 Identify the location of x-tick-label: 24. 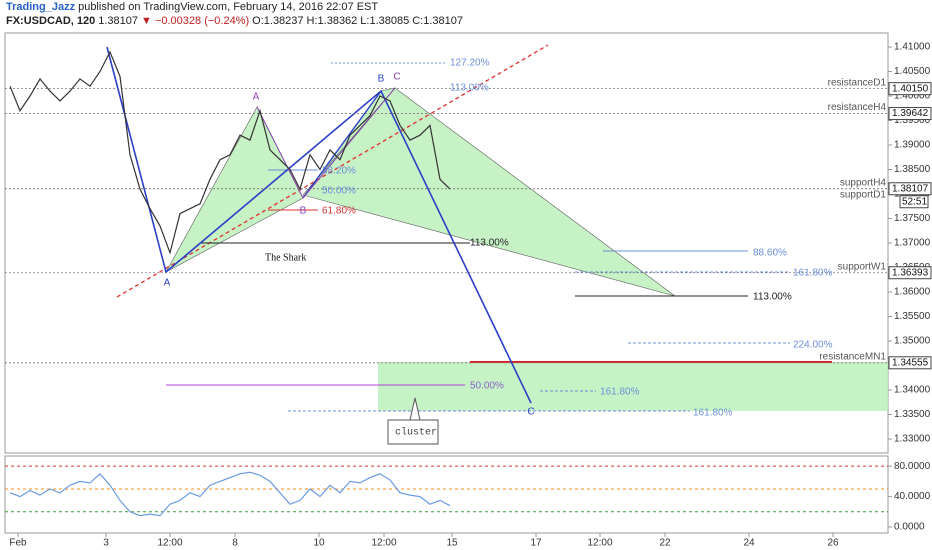
(749, 543).